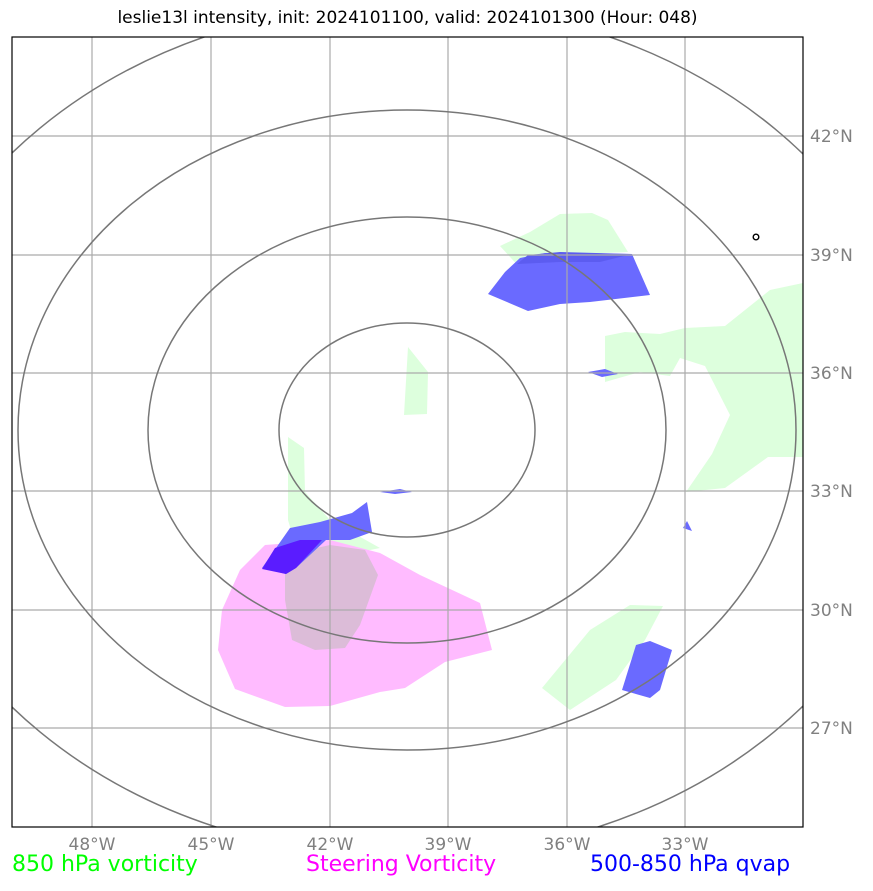 The image size is (873, 891). I want to click on qvap-region-west-dark, so click(292, 557).